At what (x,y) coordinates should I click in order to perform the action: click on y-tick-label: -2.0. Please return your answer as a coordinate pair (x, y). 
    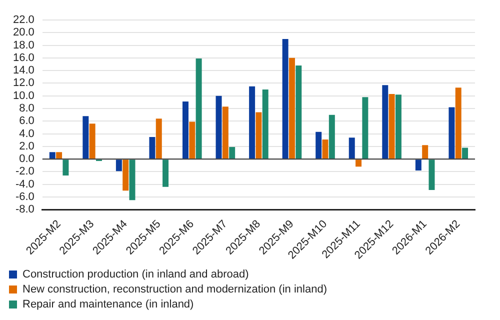
    Looking at the image, I should click on (24, 172).